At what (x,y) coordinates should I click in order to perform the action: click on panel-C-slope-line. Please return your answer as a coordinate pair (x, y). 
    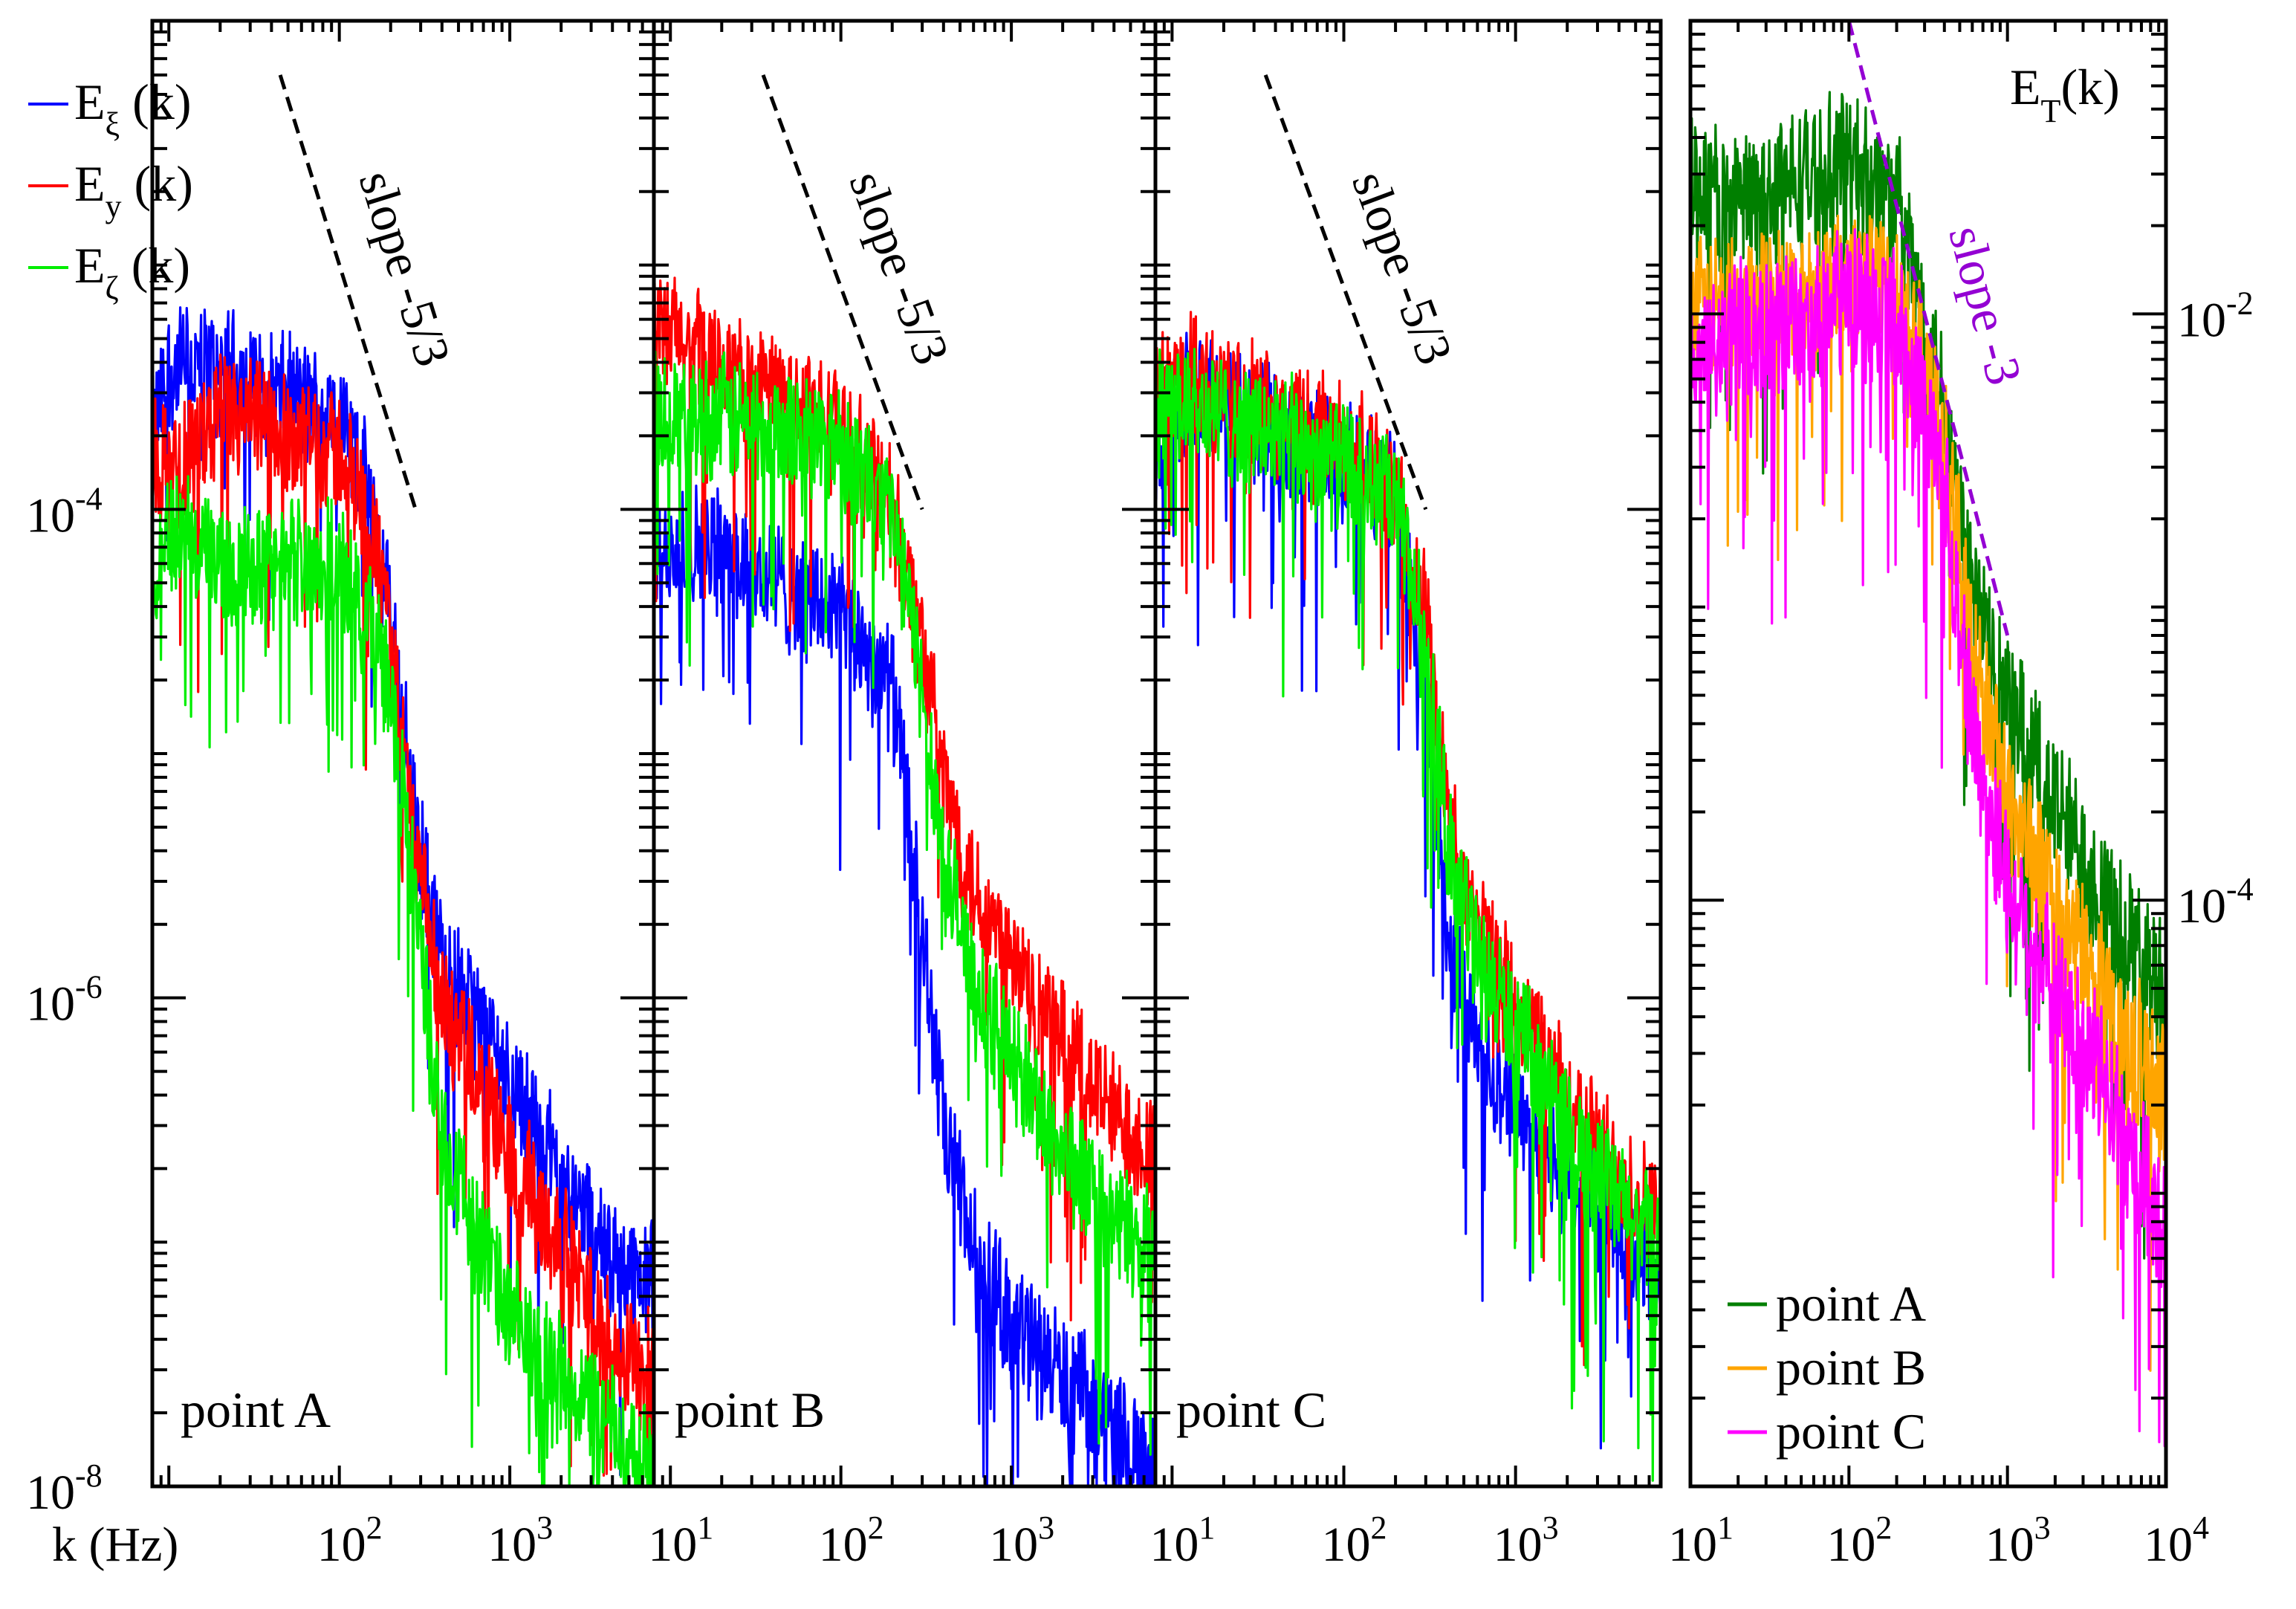
    Looking at the image, I should click on (1345, 292).